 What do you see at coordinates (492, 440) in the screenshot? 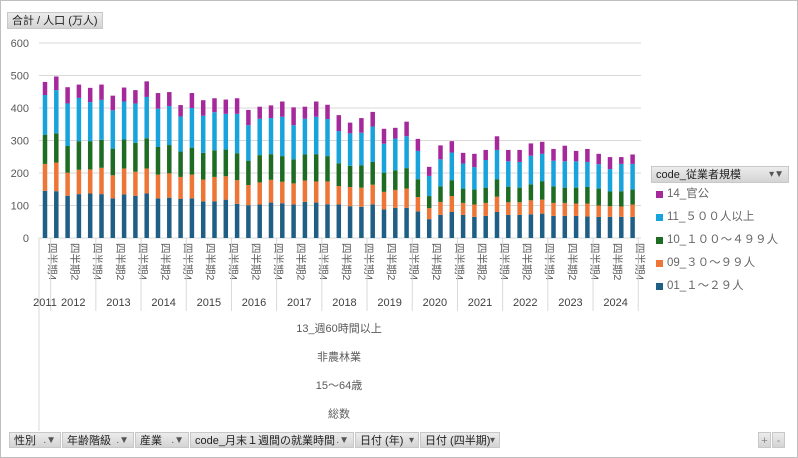
I see `dropdown-icon: ▾` at bounding box center [492, 440].